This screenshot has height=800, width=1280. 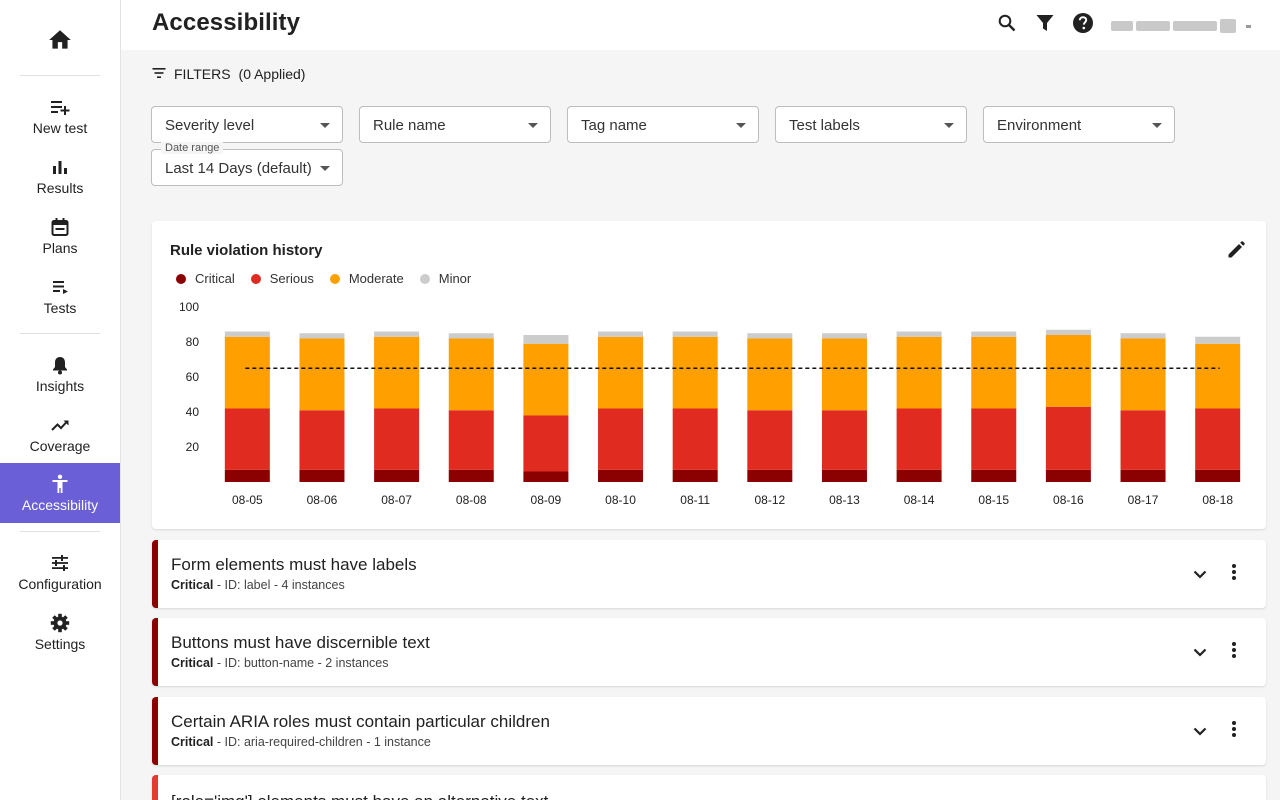 What do you see at coordinates (871, 124) in the screenshot?
I see `test-labels-select: Test labels` at bounding box center [871, 124].